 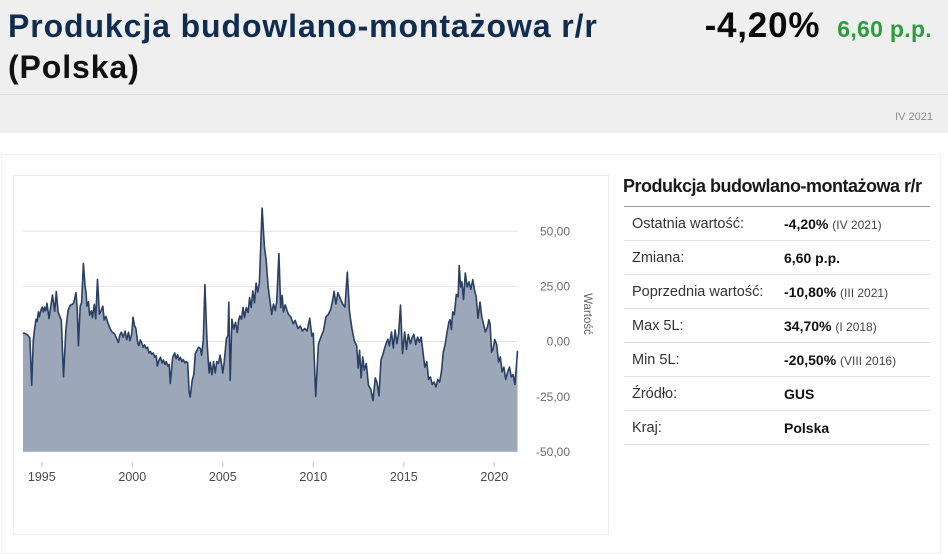 I want to click on svg-text: Wartość, so click(x=587, y=314).